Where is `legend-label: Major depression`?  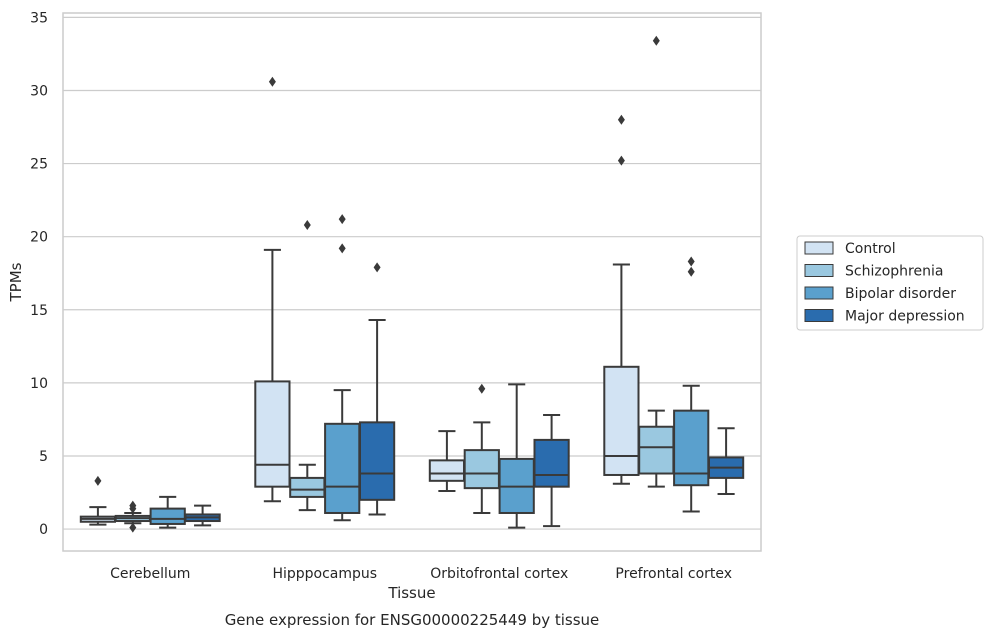 legend-label: Major depression is located at coordinates (905, 317).